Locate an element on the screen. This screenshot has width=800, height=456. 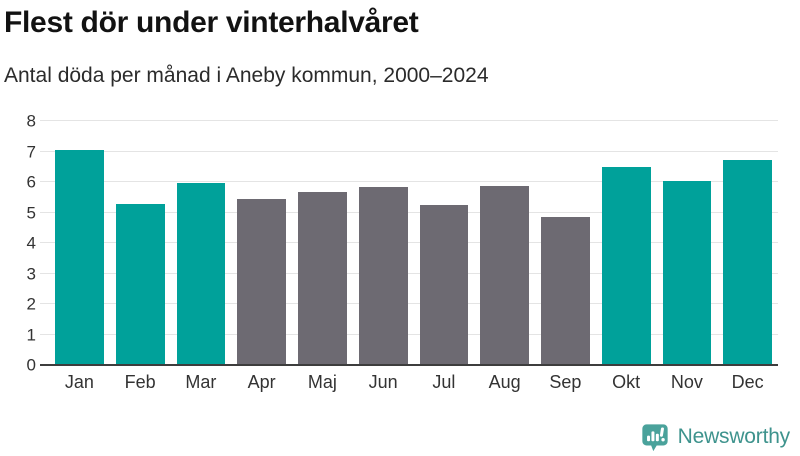
bar-okt is located at coordinates (626, 266).